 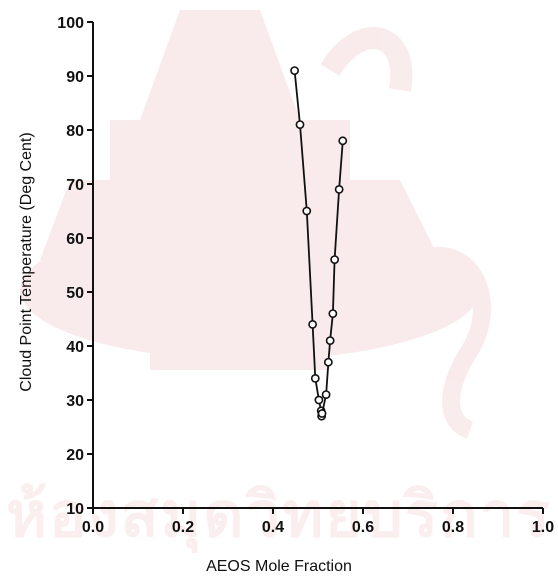 What do you see at coordinates (75, 509) in the screenshot?
I see `y-tick-label: 10` at bounding box center [75, 509].